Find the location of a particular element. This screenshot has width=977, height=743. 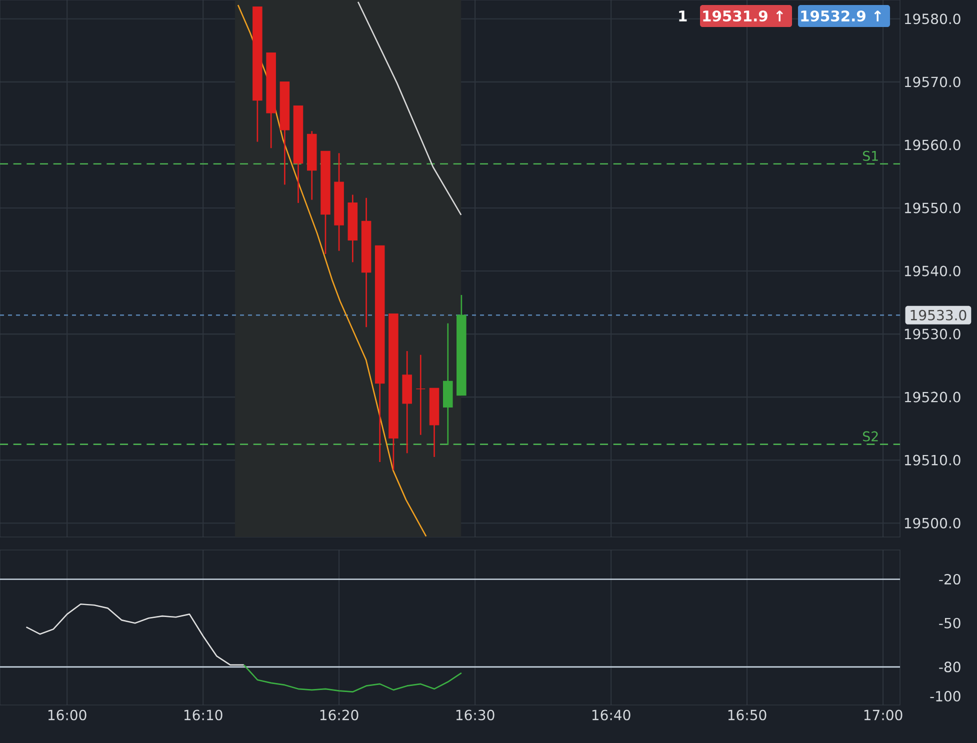

y-tick-label: -80 is located at coordinates (949, 667).